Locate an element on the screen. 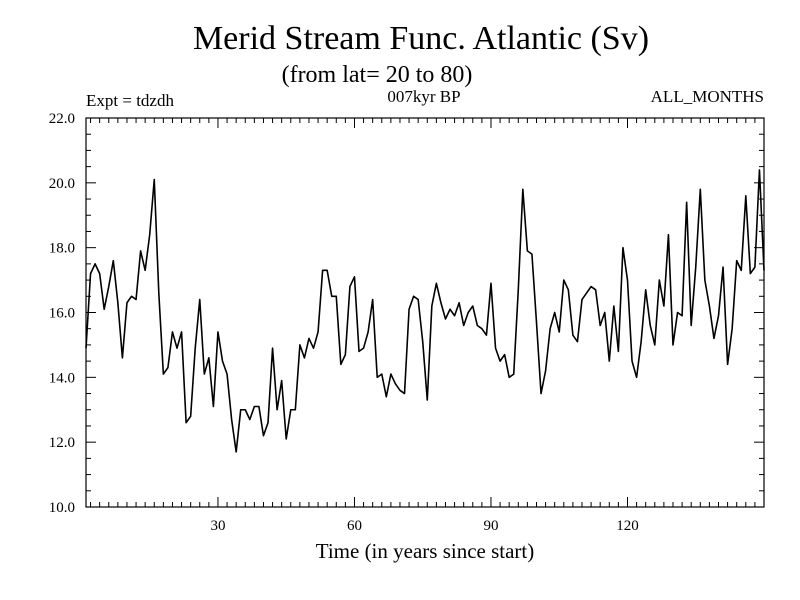 The width and height of the screenshot is (800, 600). chart-title: Merid Stream Func. Atlantic (Sv) is located at coordinates (421, 38).